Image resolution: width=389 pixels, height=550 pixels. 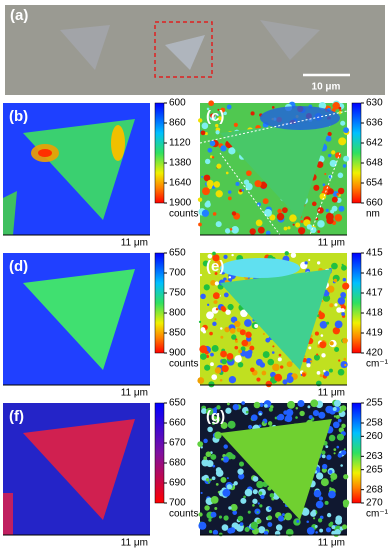 What do you see at coordinates (331, 543) in the screenshot?
I see `scale-label: 11 μm` at bounding box center [331, 543].